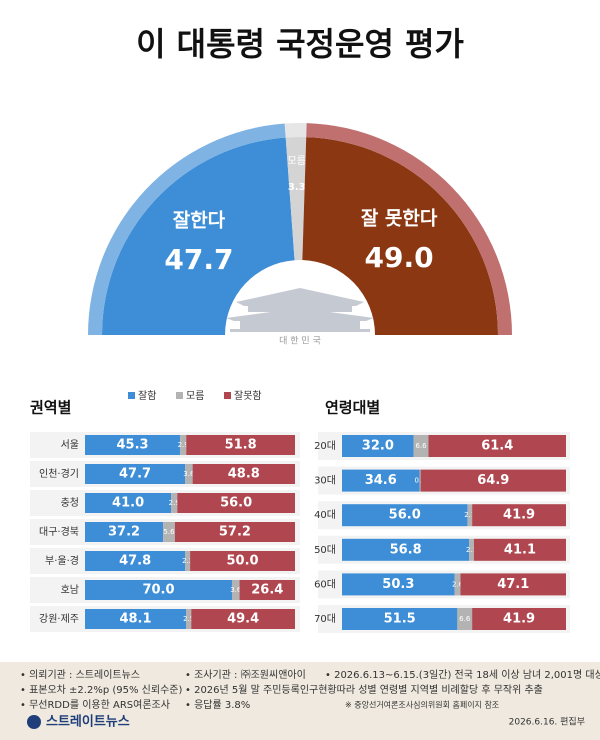 The image size is (600, 740). Describe the element at coordinates (399, 218) in the screenshot. I see `segment-label: 잘 못한다` at that location.